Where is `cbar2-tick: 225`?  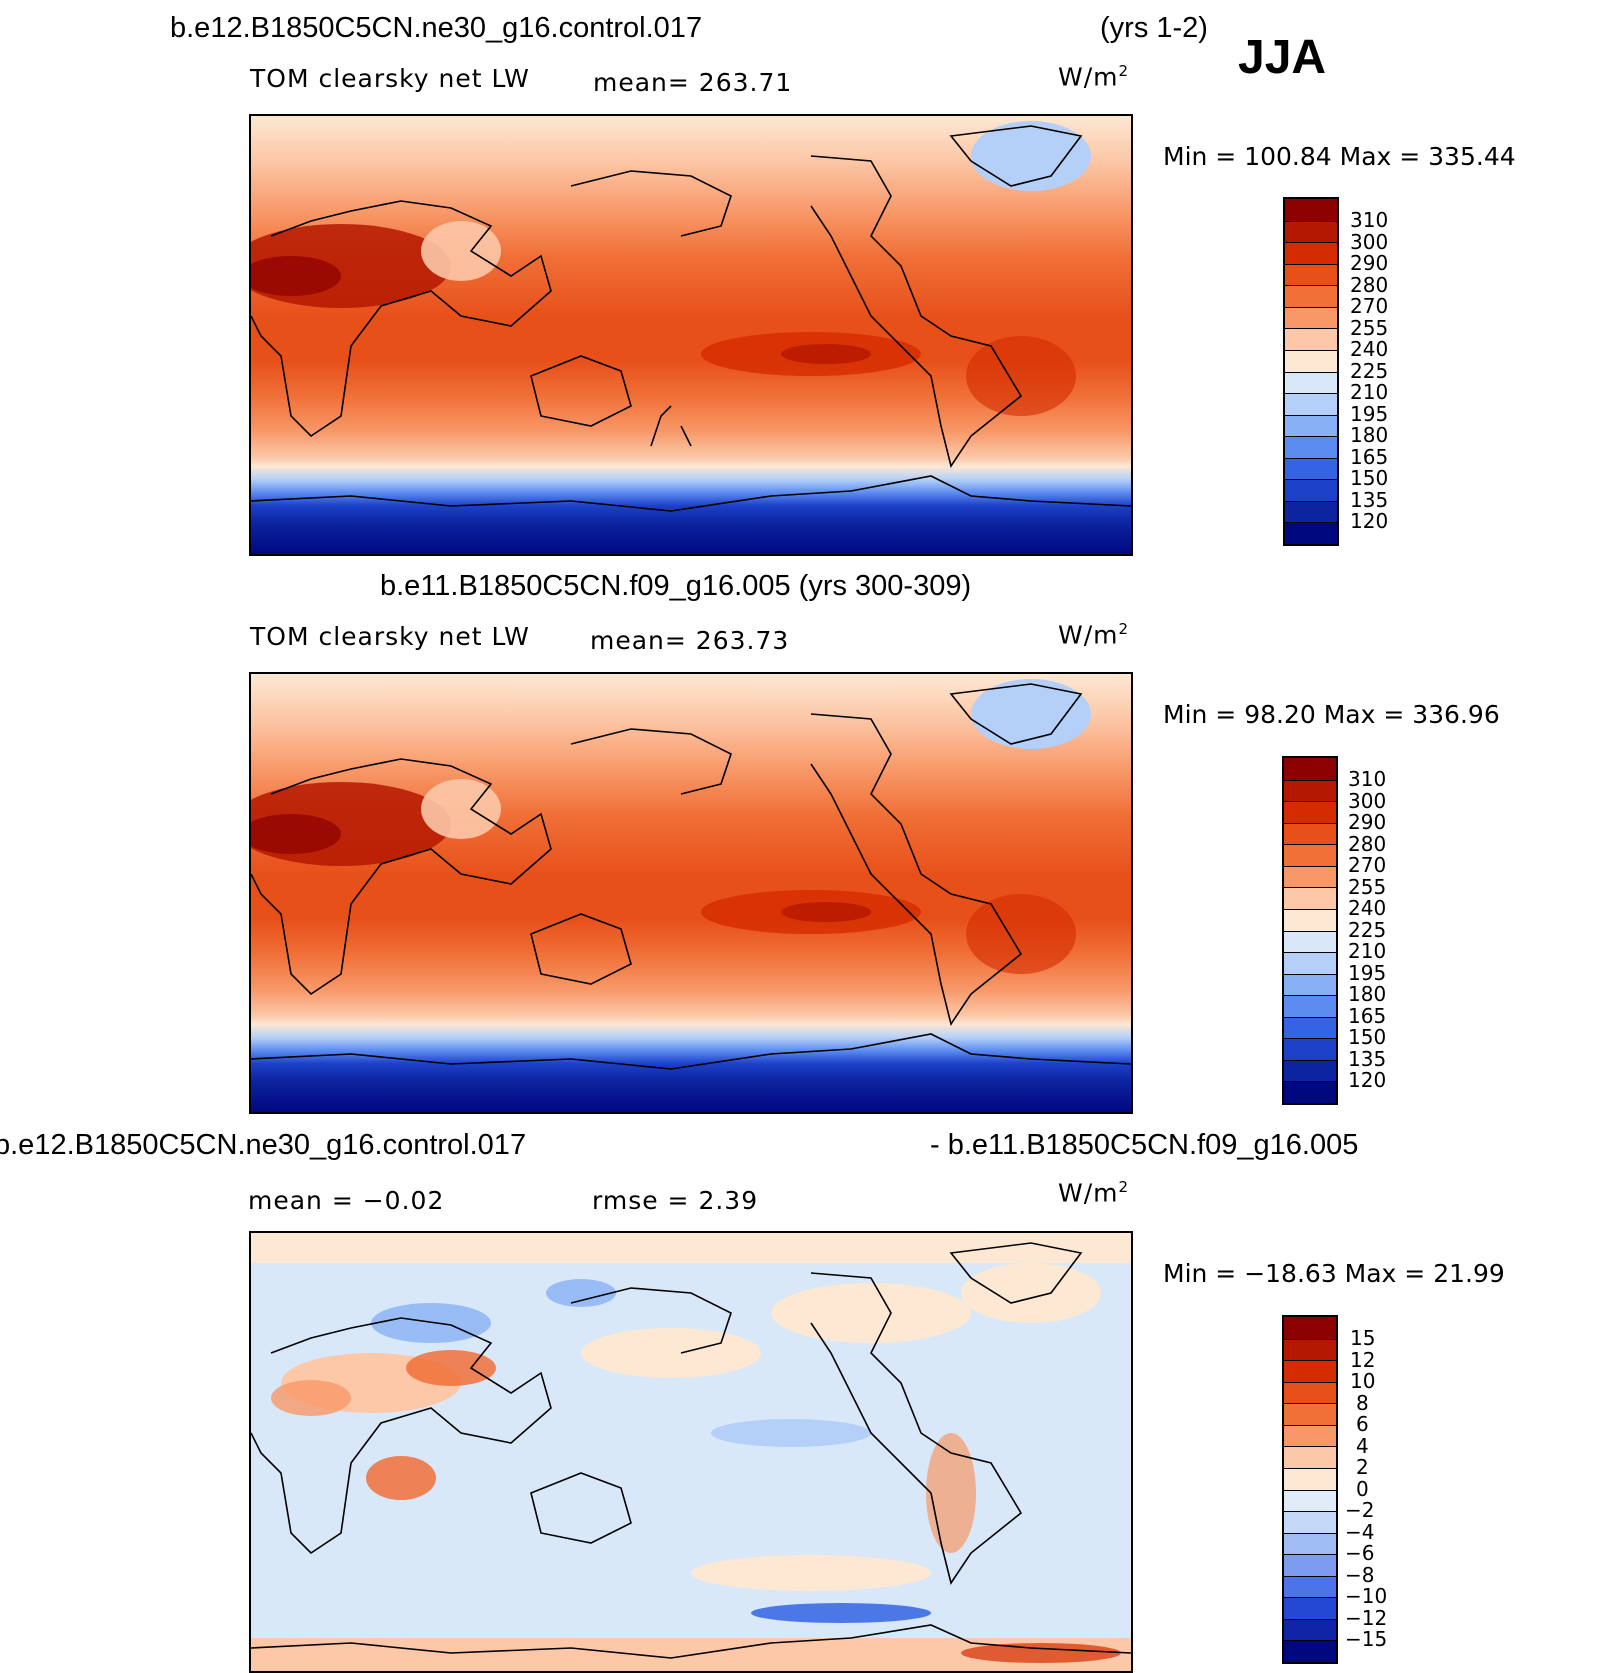 cbar2-tick: 225 is located at coordinates (1367, 930).